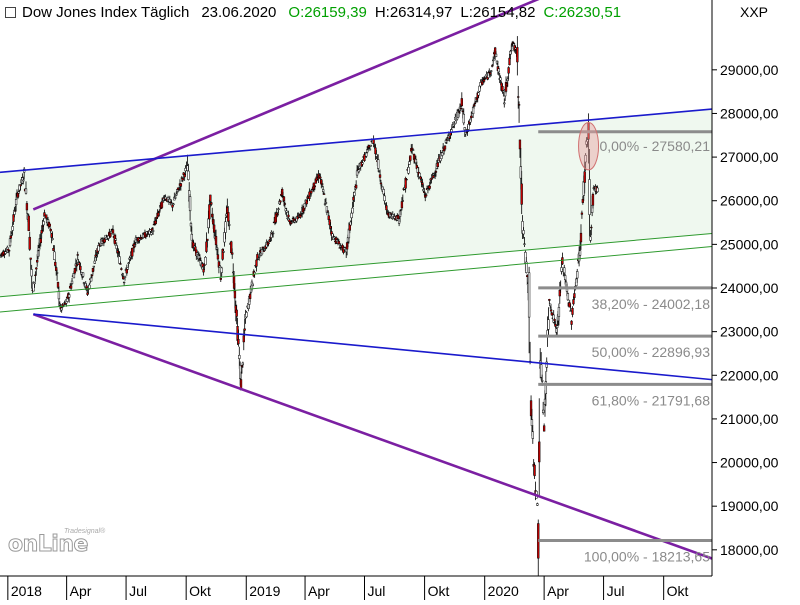 The width and height of the screenshot is (800, 605). What do you see at coordinates (503, 591) in the screenshot?
I see `x-tick-label: 2020` at bounding box center [503, 591].